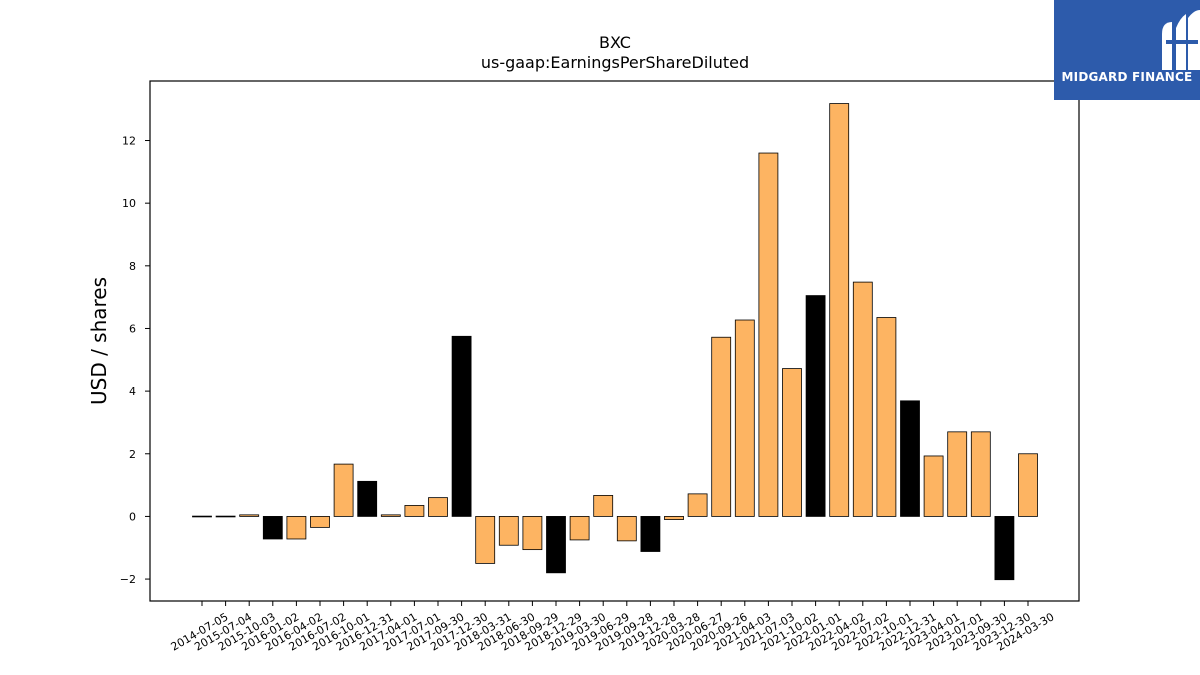  I want to click on chart-title: BXC, so click(615, 42).